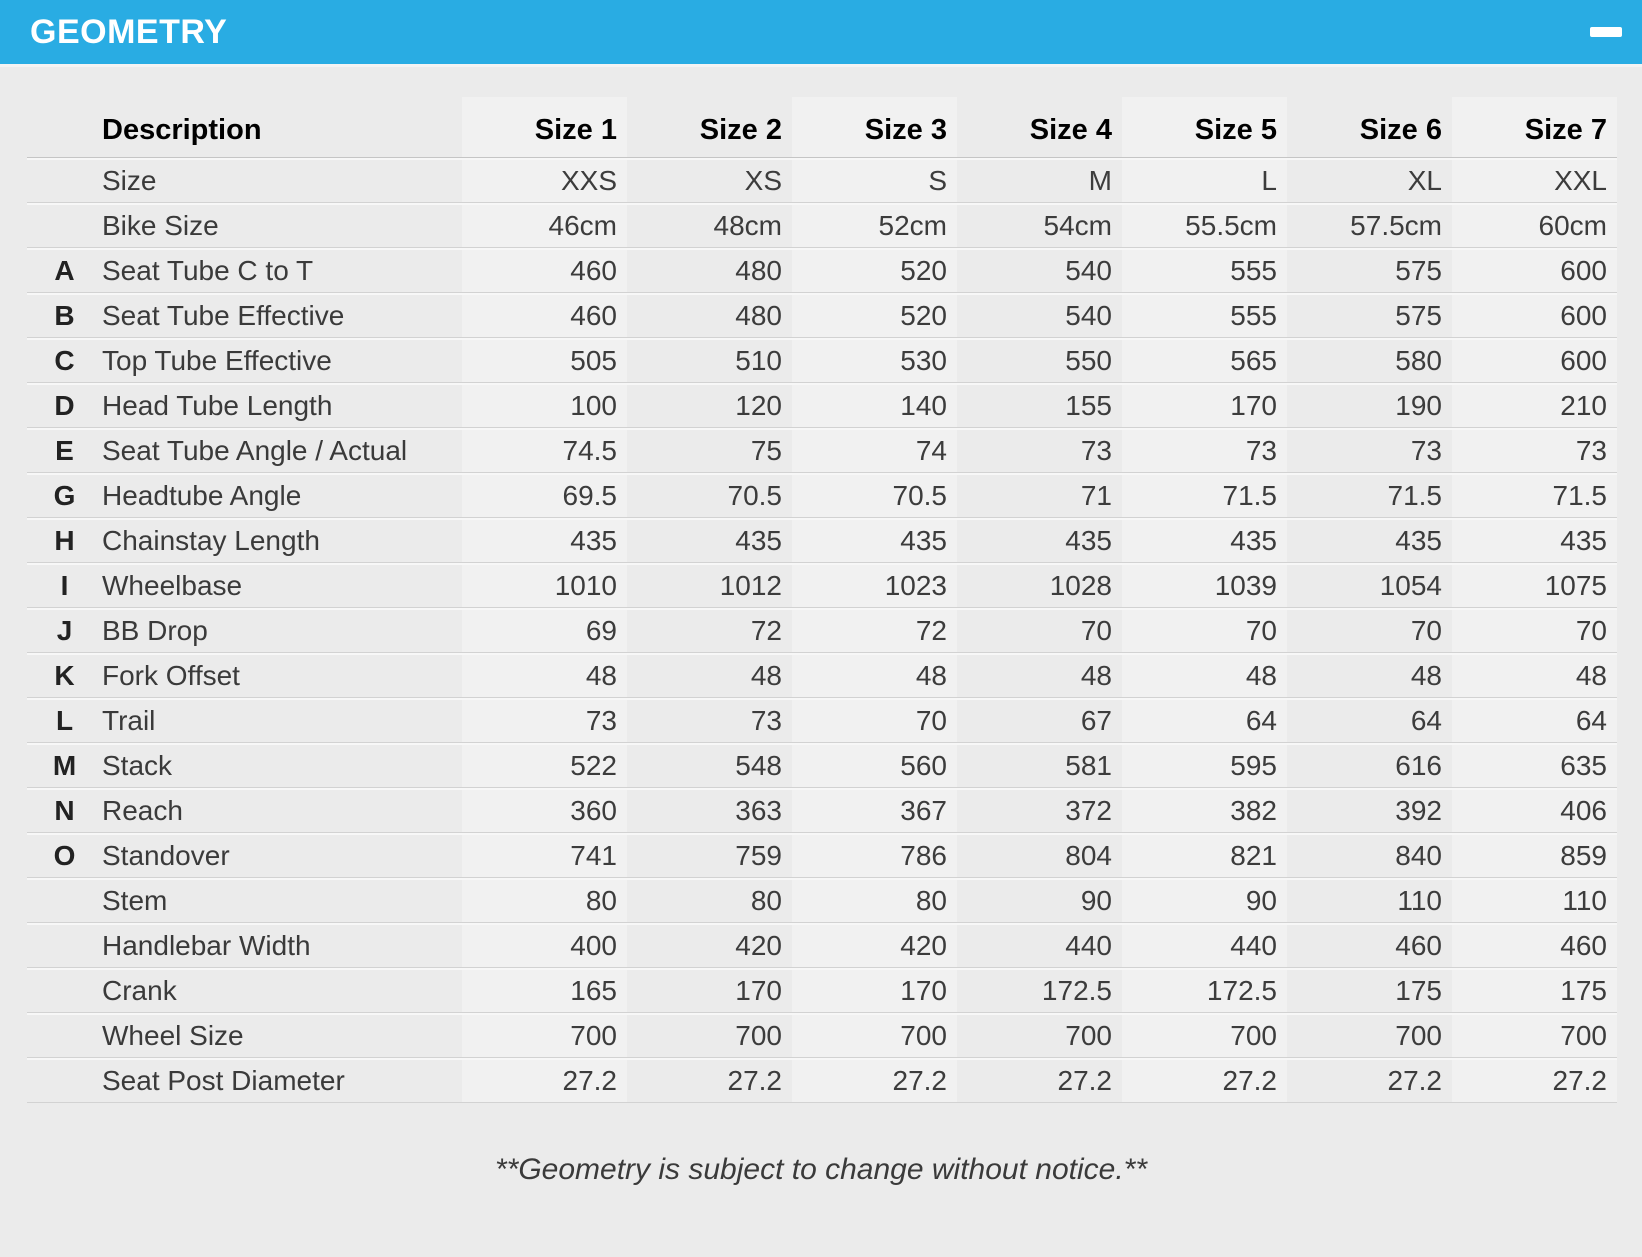 This screenshot has width=1642, height=1257. What do you see at coordinates (282, 1080) in the screenshot?
I see `row-label: Seat Post Diameter` at bounding box center [282, 1080].